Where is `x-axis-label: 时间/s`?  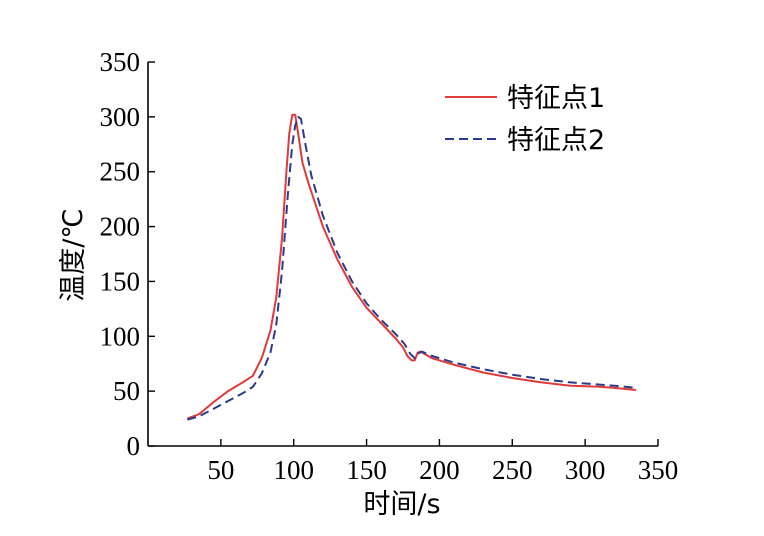
x-axis-label: 时间/s is located at coordinates (401, 504).